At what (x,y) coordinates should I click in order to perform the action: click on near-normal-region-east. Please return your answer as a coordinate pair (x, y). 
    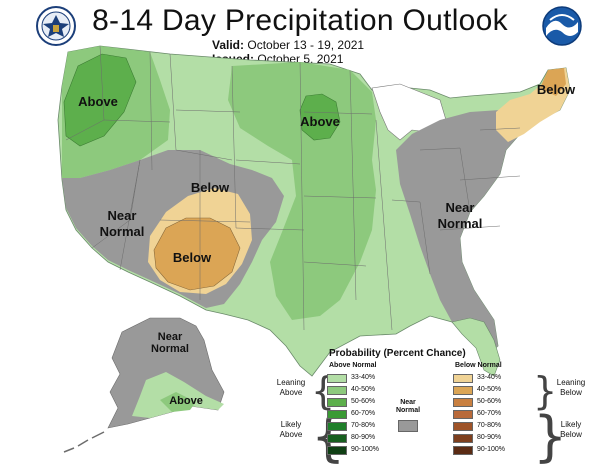
    Looking at the image, I should click on (461, 230).